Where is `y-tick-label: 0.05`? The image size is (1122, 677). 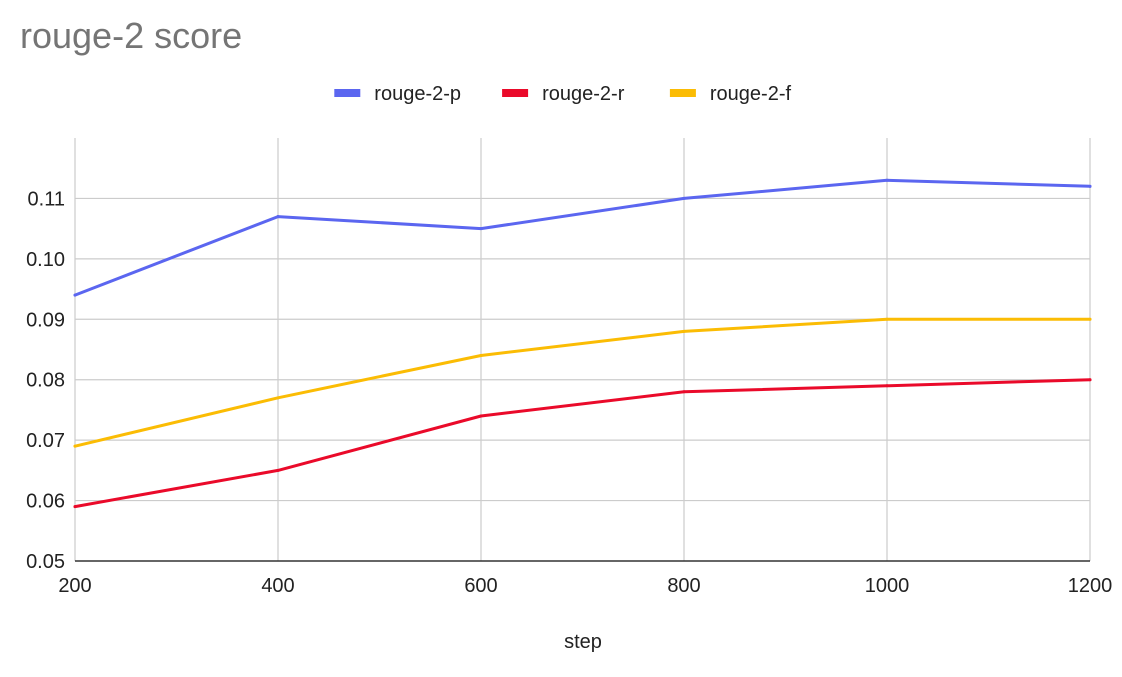
y-tick-label: 0.05 is located at coordinates (45, 562).